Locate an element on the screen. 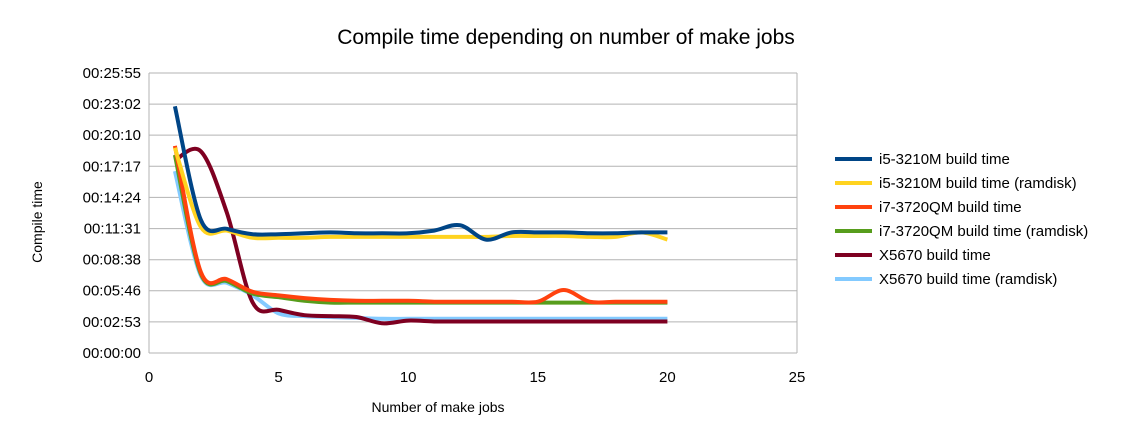 The image size is (1136, 440). y-tick-label: 00:25:55 is located at coordinates (112, 73).